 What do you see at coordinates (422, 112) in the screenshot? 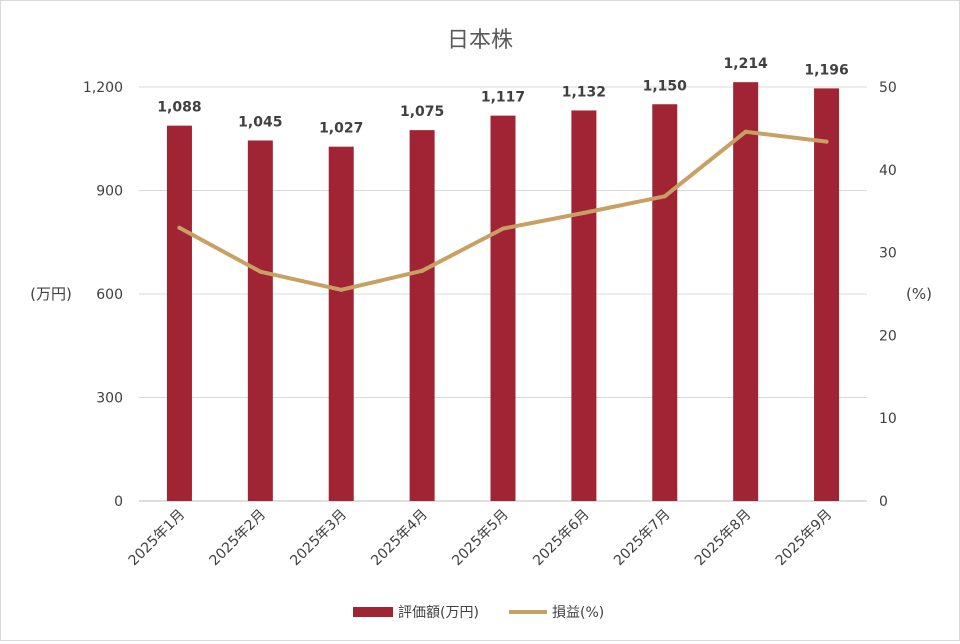
I see `bar-value-label: 1,075` at bounding box center [422, 112].